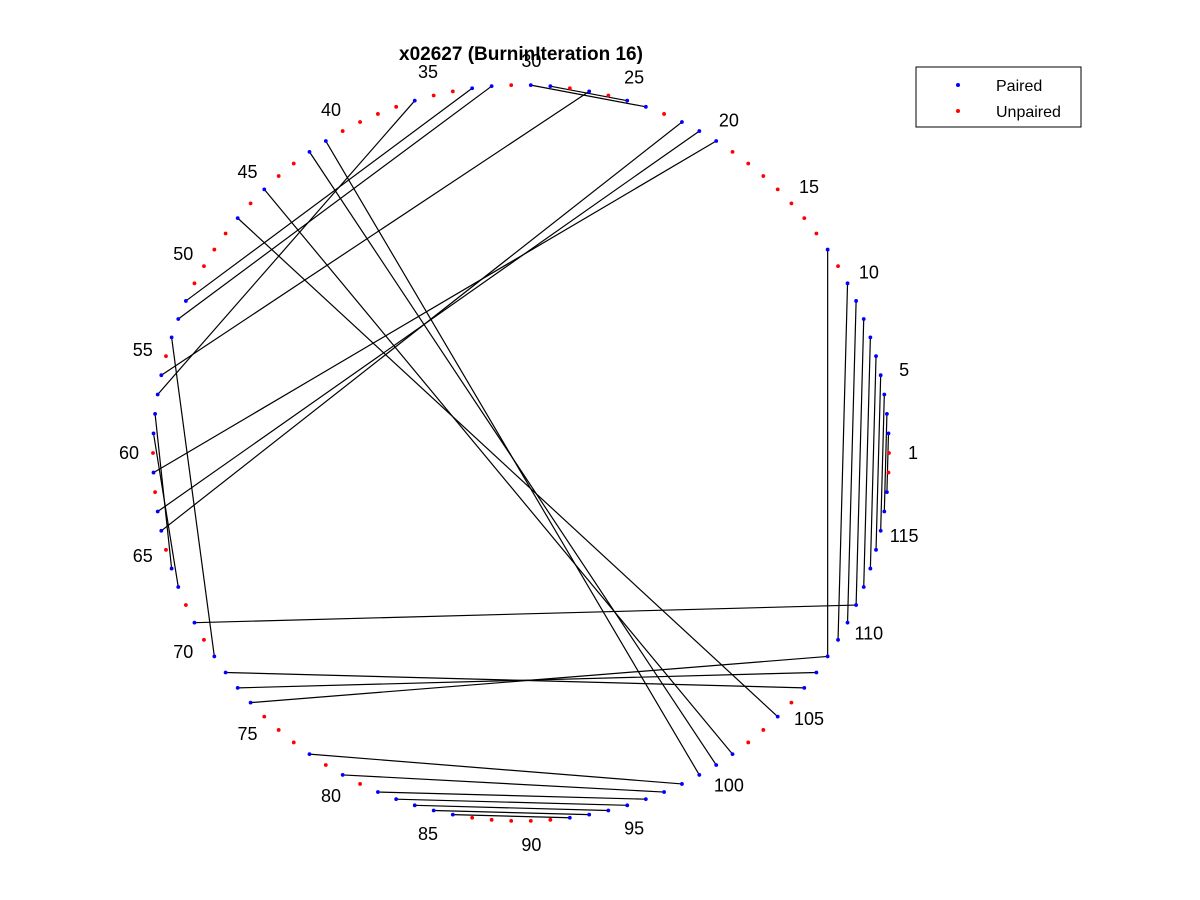 The height and width of the screenshot is (900, 1200). I want to click on tick-label-10: 10, so click(869, 272).